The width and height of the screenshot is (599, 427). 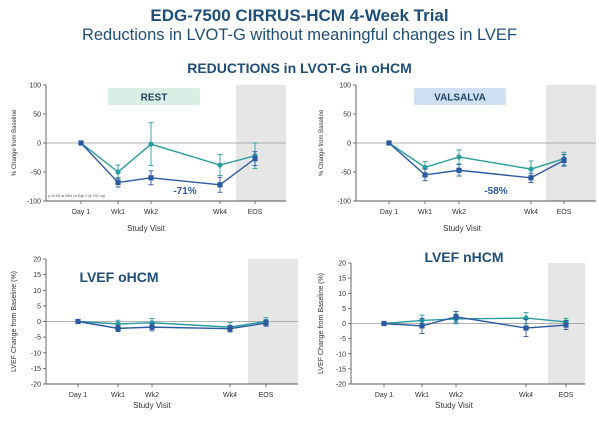 I want to click on chart-title: LVEF oHCM, so click(x=118, y=277).